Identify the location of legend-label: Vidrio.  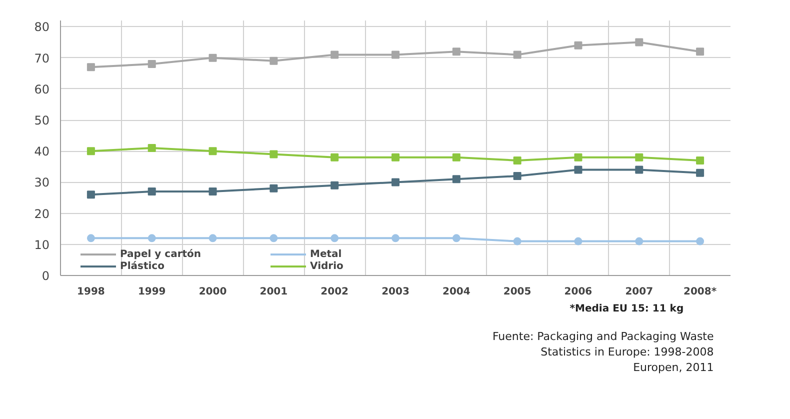
(327, 266).